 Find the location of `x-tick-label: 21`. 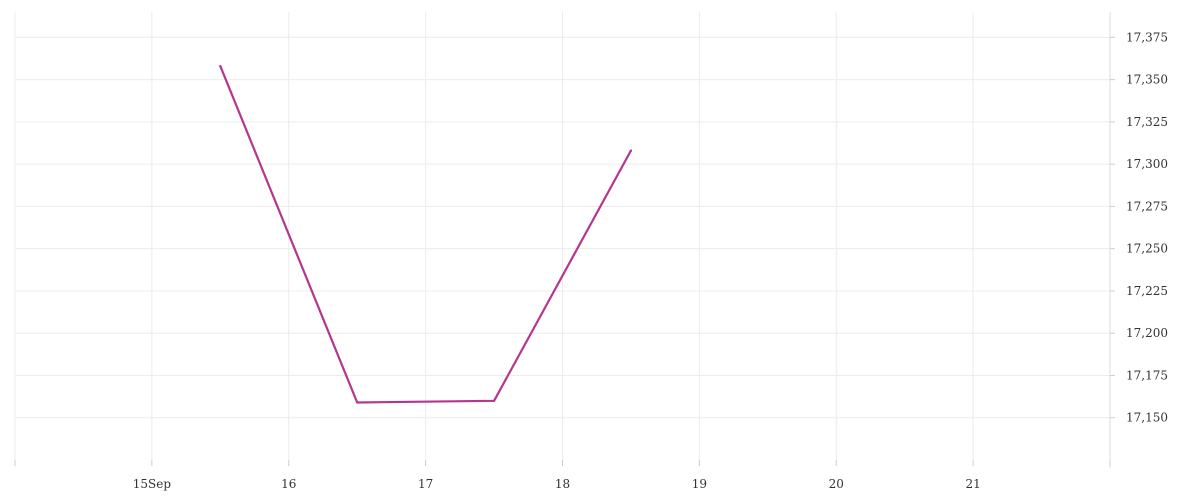

x-tick-label: 21 is located at coordinates (972, 484).